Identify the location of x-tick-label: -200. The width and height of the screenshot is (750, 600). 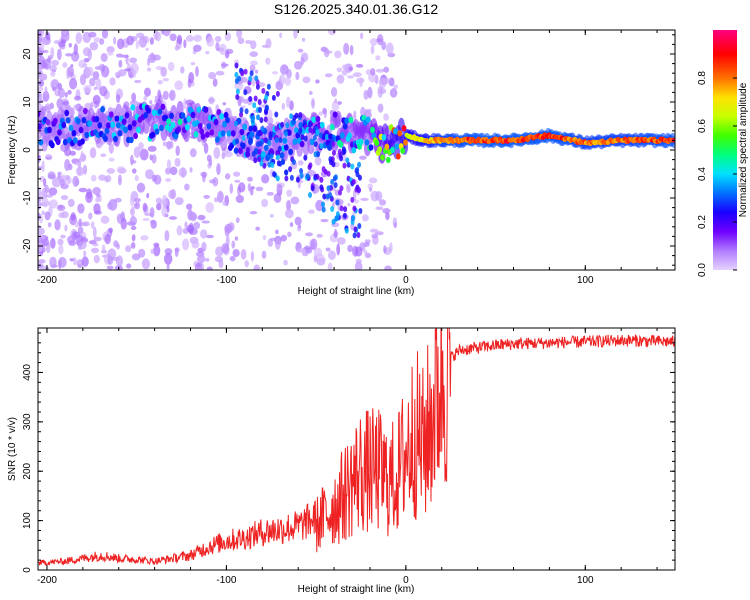
(47, 580).